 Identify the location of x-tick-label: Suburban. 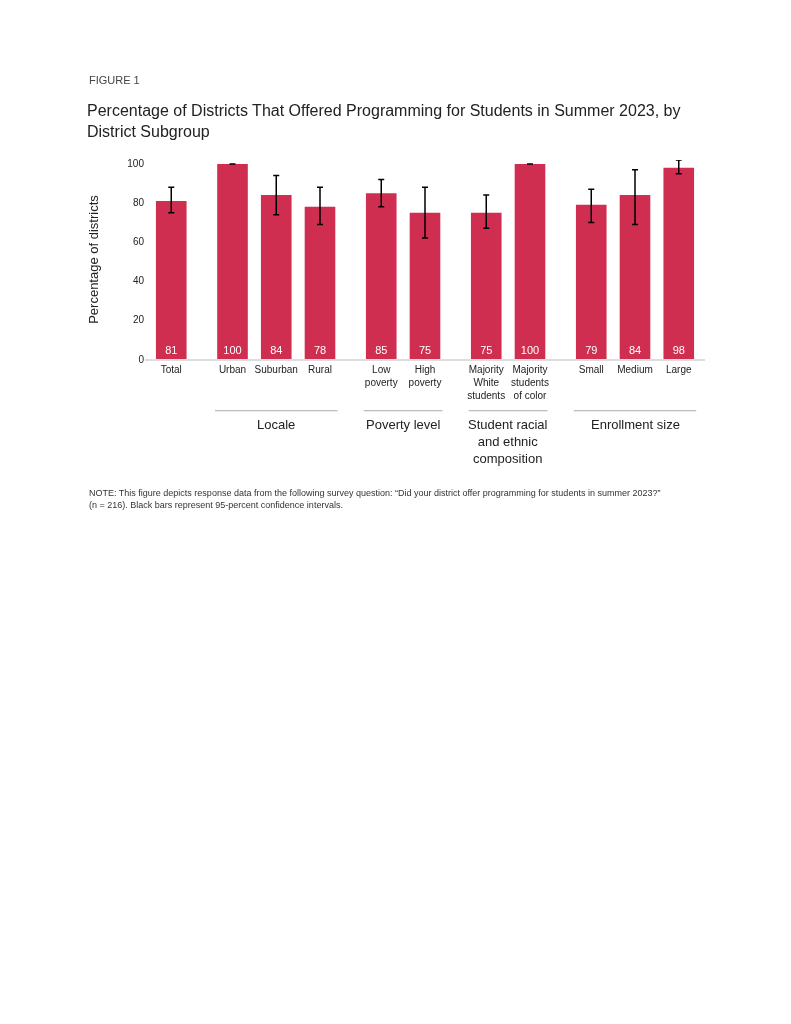
(276, 369).